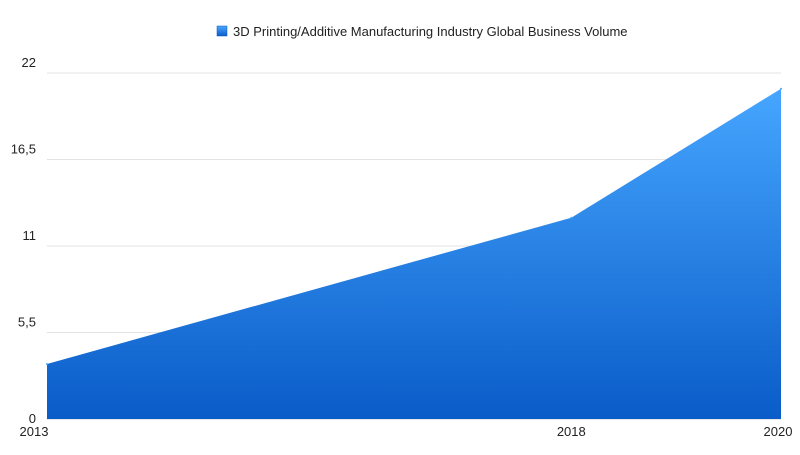 The width and height of the screenshot is (800, 455). Describe the element at coordinates (34, 431) in the screenshot. I see `x-tick-label: 2013` at that location.